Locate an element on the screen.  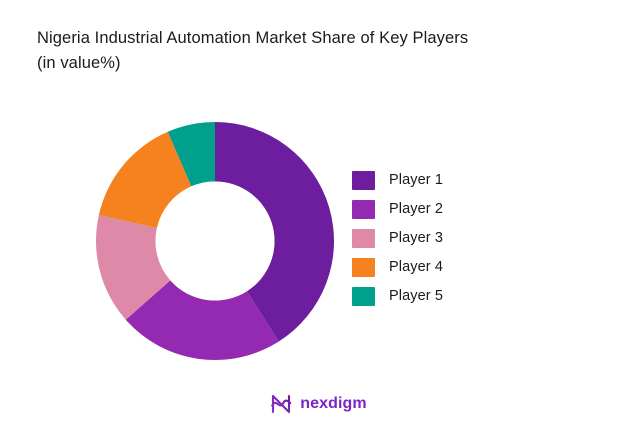
legend-item-label: Player 1 is located at coordinates (416, 180).